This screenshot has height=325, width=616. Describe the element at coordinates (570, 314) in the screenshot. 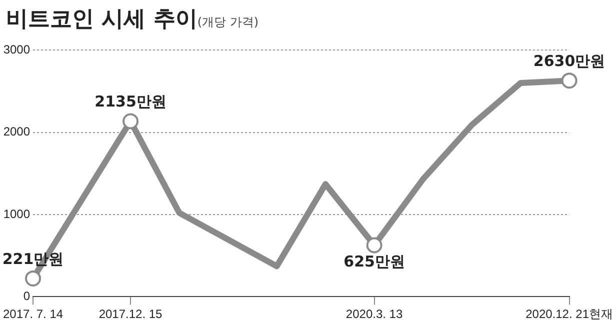

I see `x-tick-label: 2020.12. 21현재` at that location.